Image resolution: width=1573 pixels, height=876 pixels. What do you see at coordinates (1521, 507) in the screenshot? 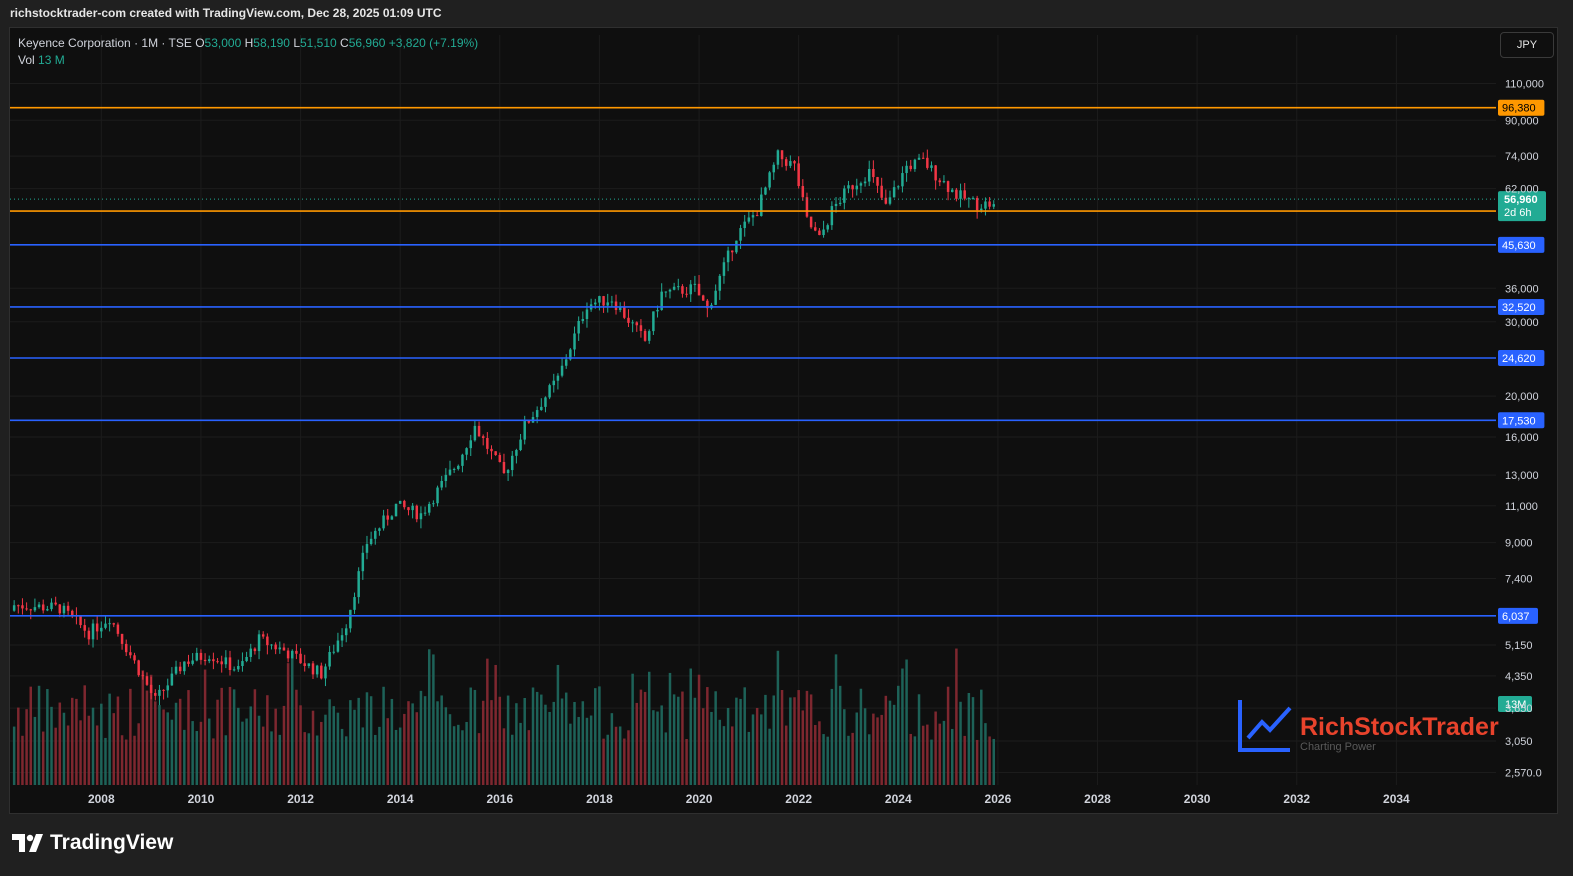
I see `y-tick-label: 11,000` at bounding box center [1521, 507].